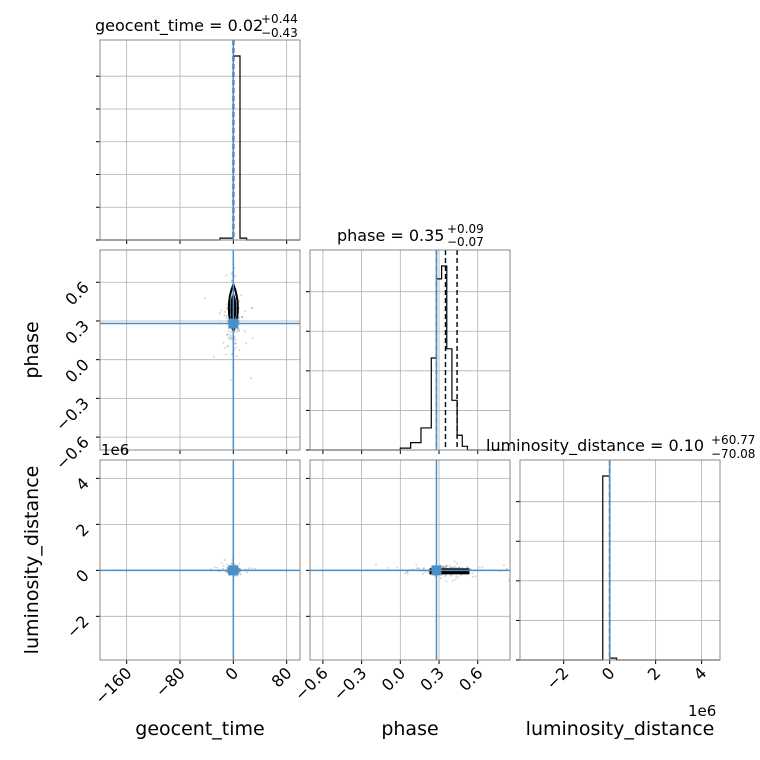  I want to click on y-tick-label: 2, so click(82, 530).